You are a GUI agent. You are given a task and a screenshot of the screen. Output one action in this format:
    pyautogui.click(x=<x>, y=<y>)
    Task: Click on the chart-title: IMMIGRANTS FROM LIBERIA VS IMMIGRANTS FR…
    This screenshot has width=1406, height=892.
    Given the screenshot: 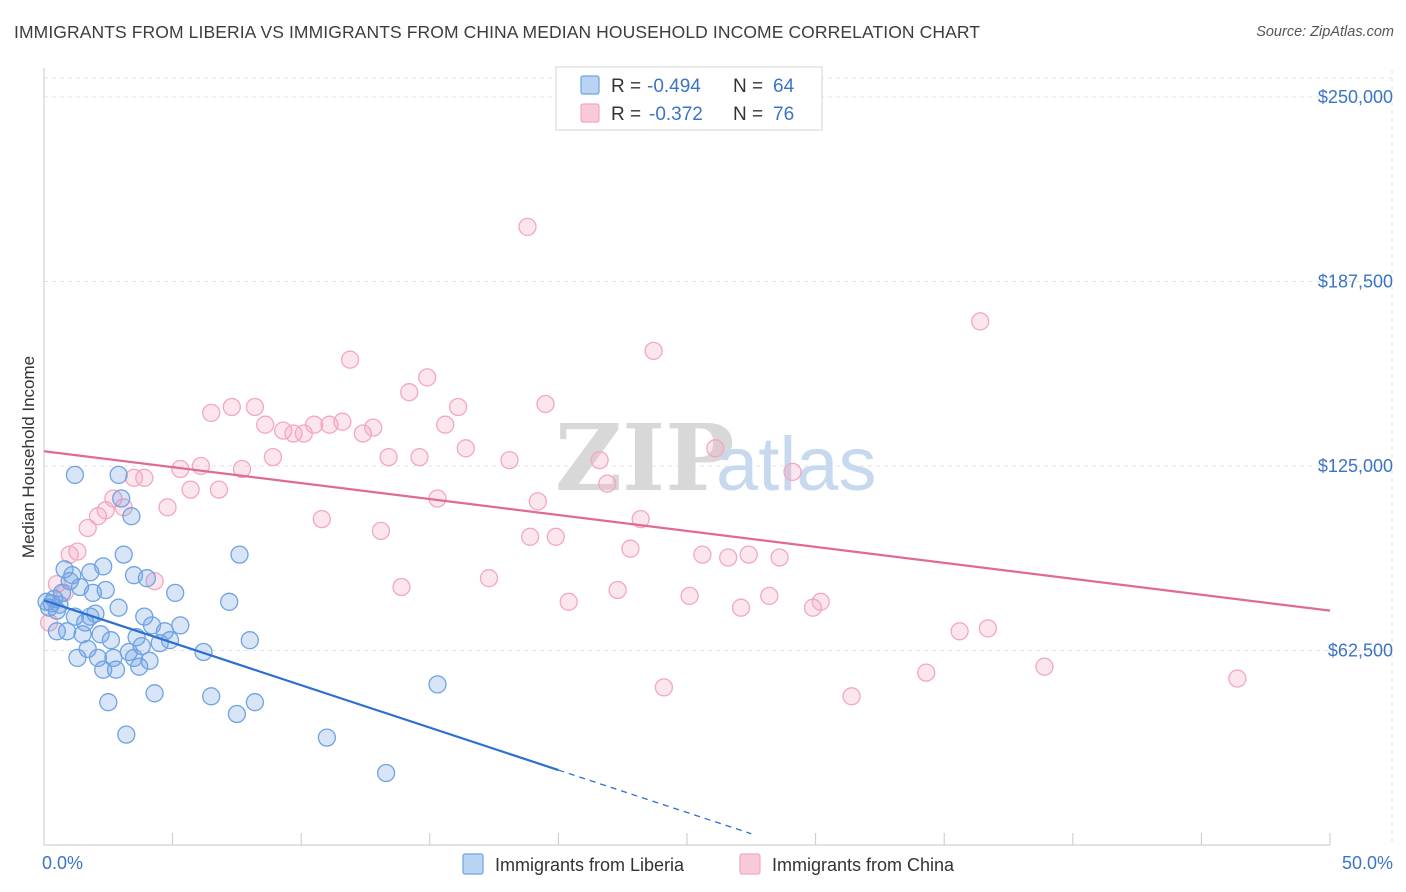 What is the action you would take?
    pyautogui.click(x=497, y=32)
    